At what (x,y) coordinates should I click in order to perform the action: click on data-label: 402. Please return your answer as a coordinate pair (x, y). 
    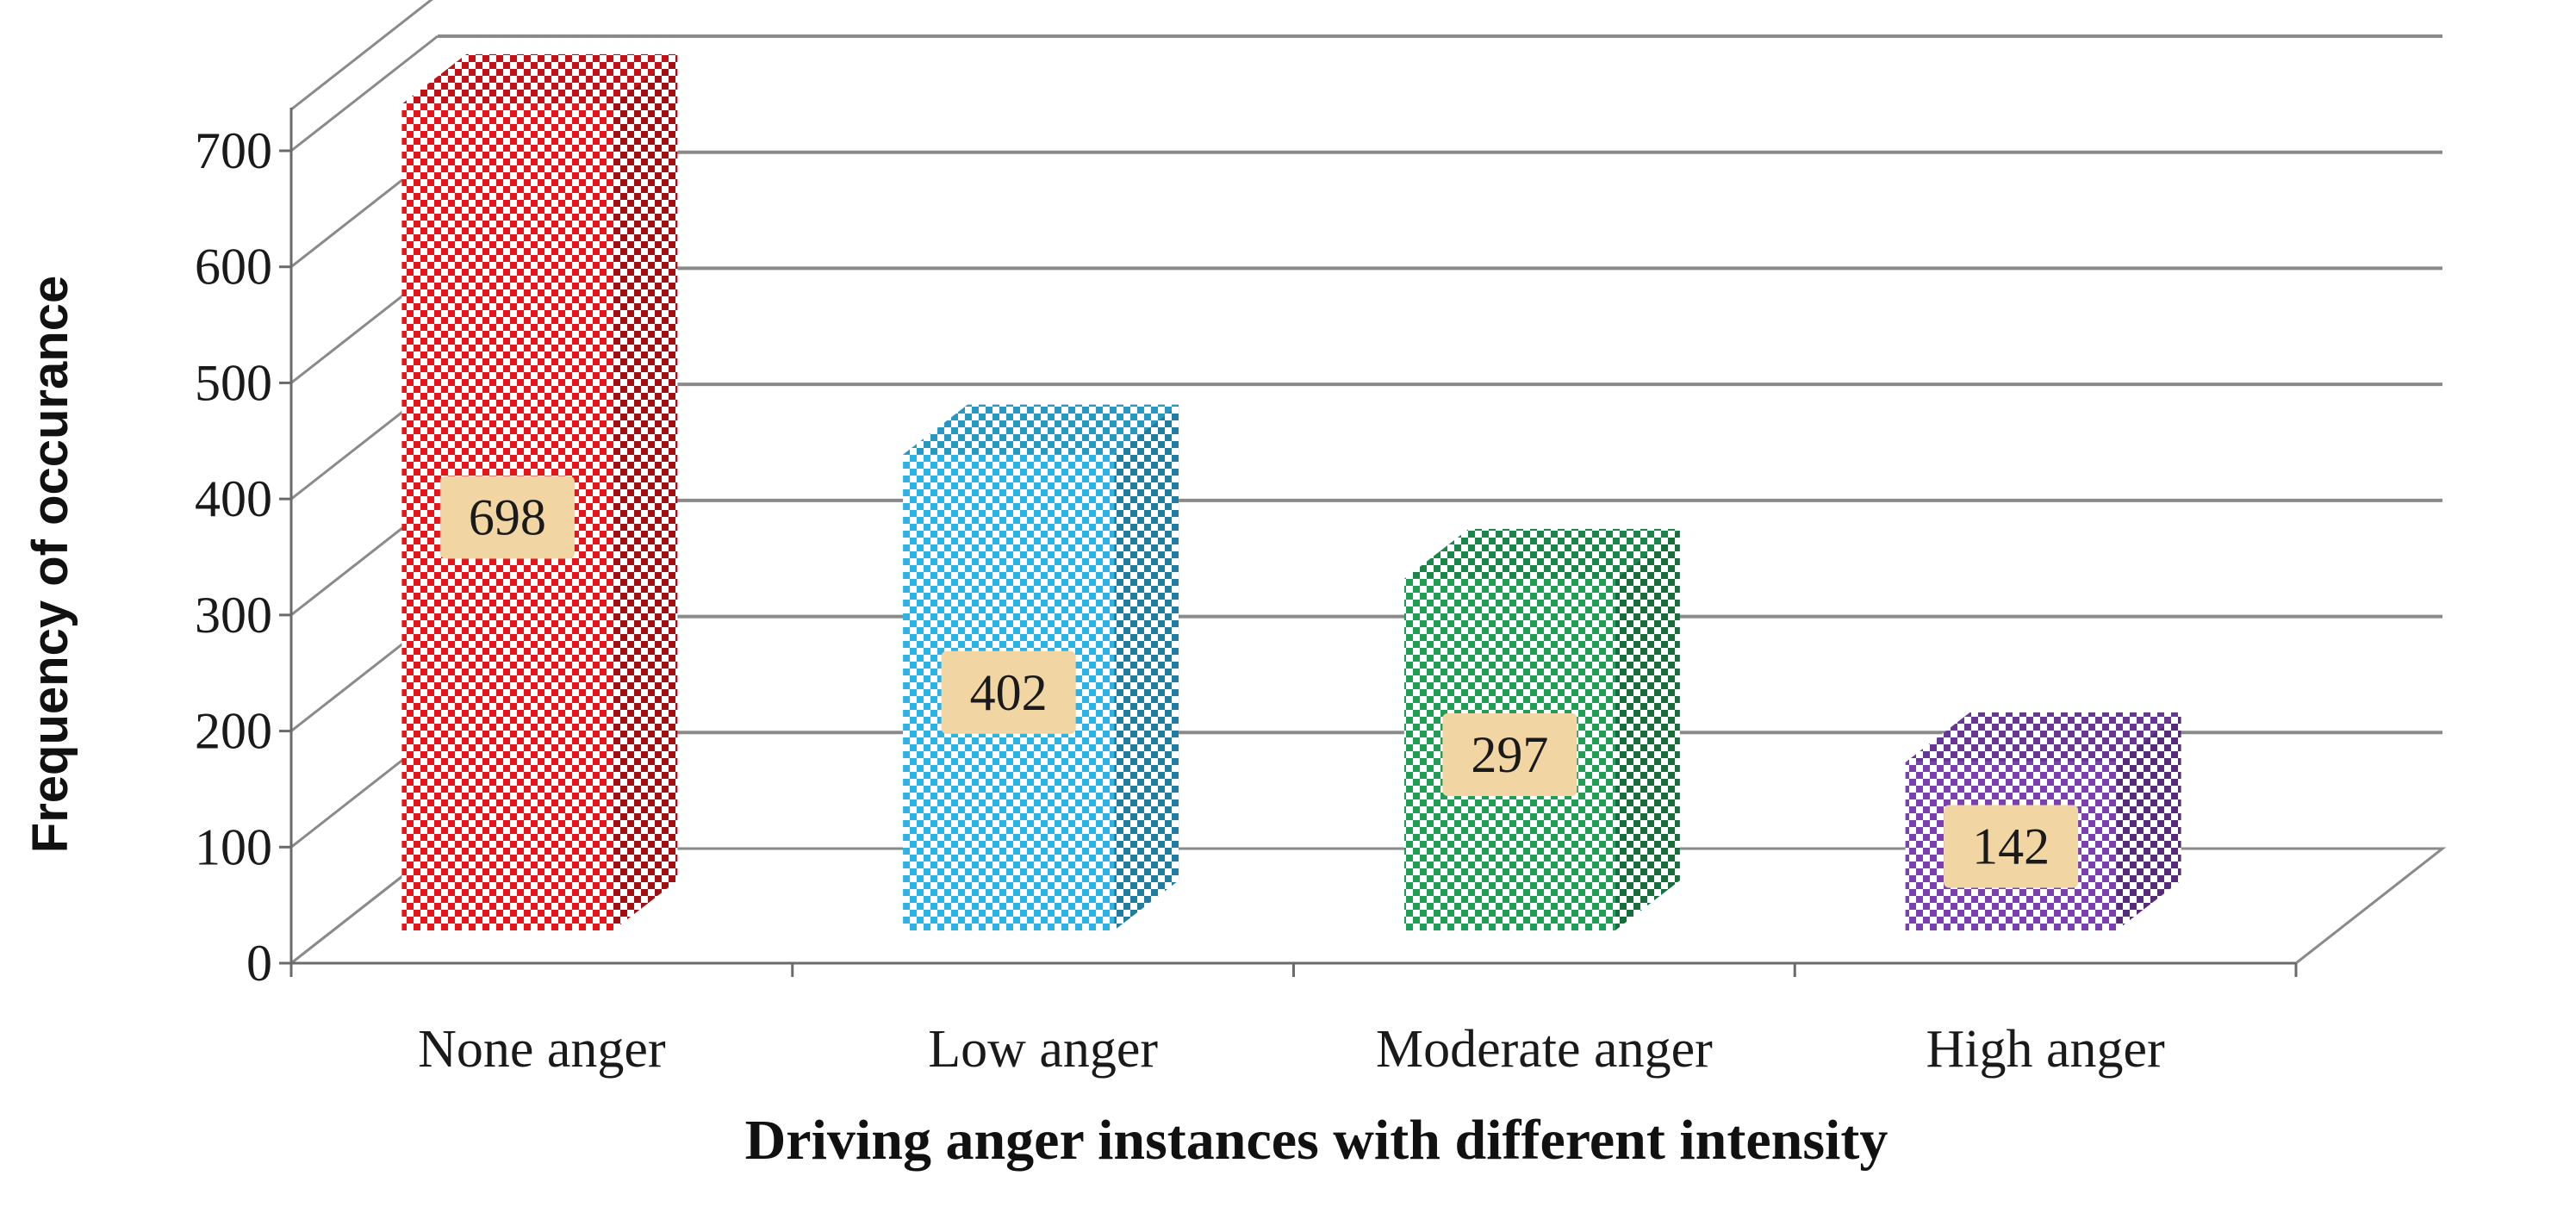
    Looking at the image, I should click on (1009, 692).